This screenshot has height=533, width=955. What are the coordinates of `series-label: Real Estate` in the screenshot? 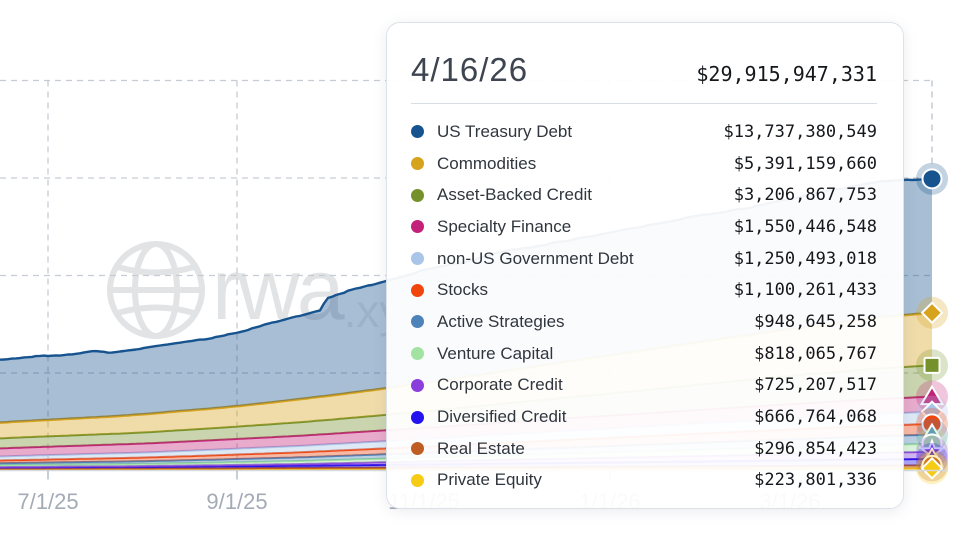 It's located at (481, 448).